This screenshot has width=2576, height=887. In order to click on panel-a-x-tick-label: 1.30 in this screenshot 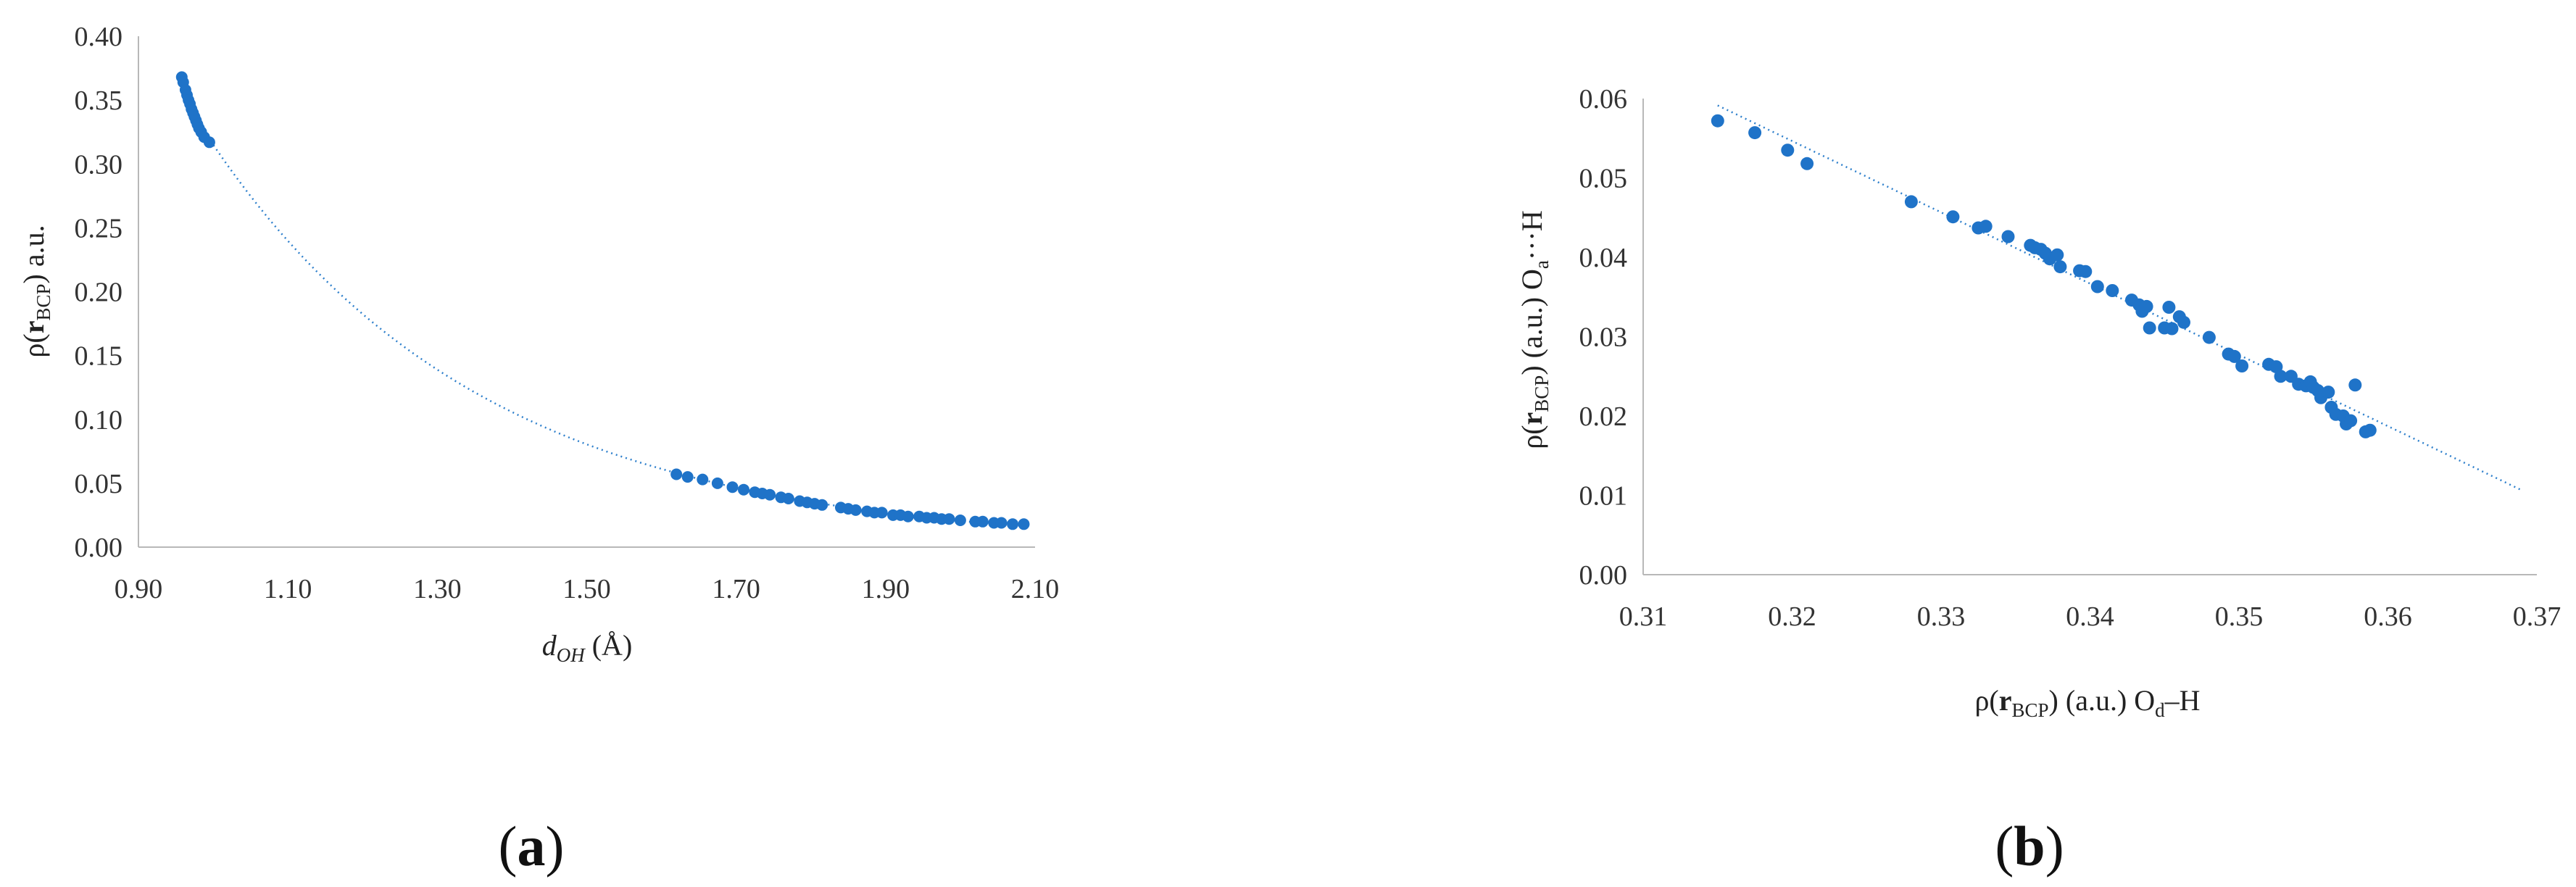, I will do `click(437, 589)`.